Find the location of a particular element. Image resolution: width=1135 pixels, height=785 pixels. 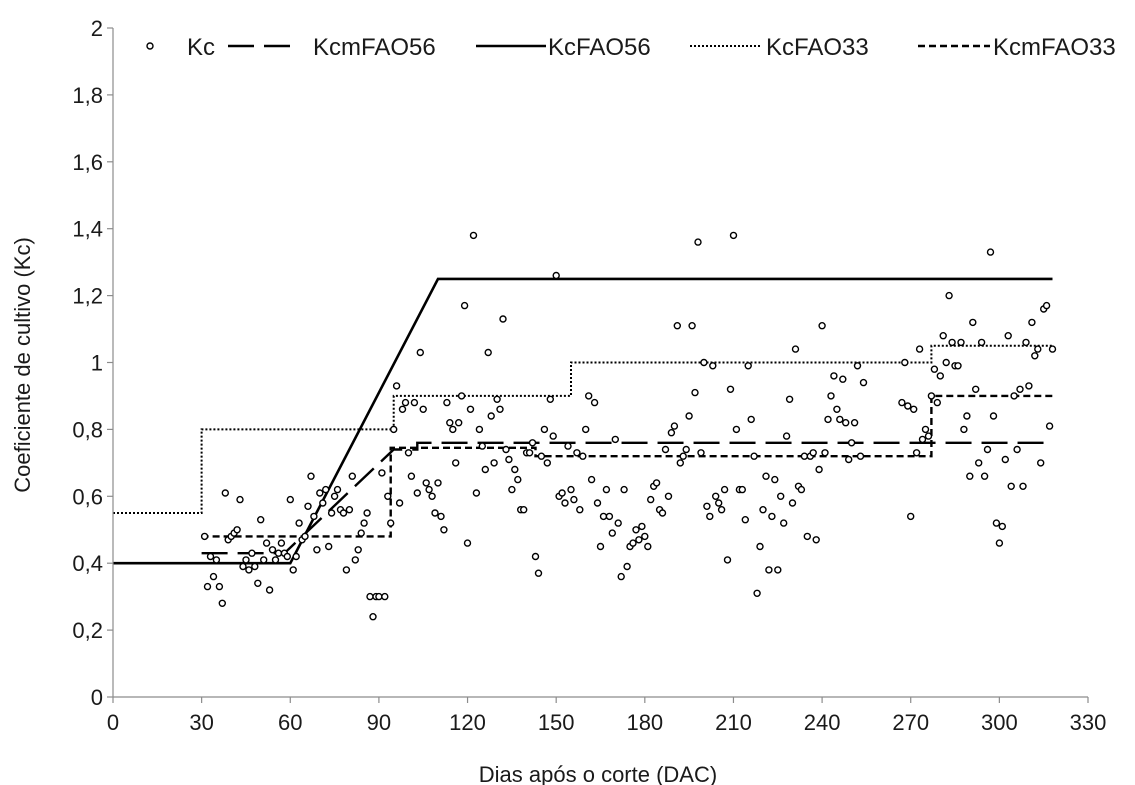

legend: Kc KcmFAO56 KcFAO56 KcFAO33 KcmFAO33 is located at coordinates (631, 47).